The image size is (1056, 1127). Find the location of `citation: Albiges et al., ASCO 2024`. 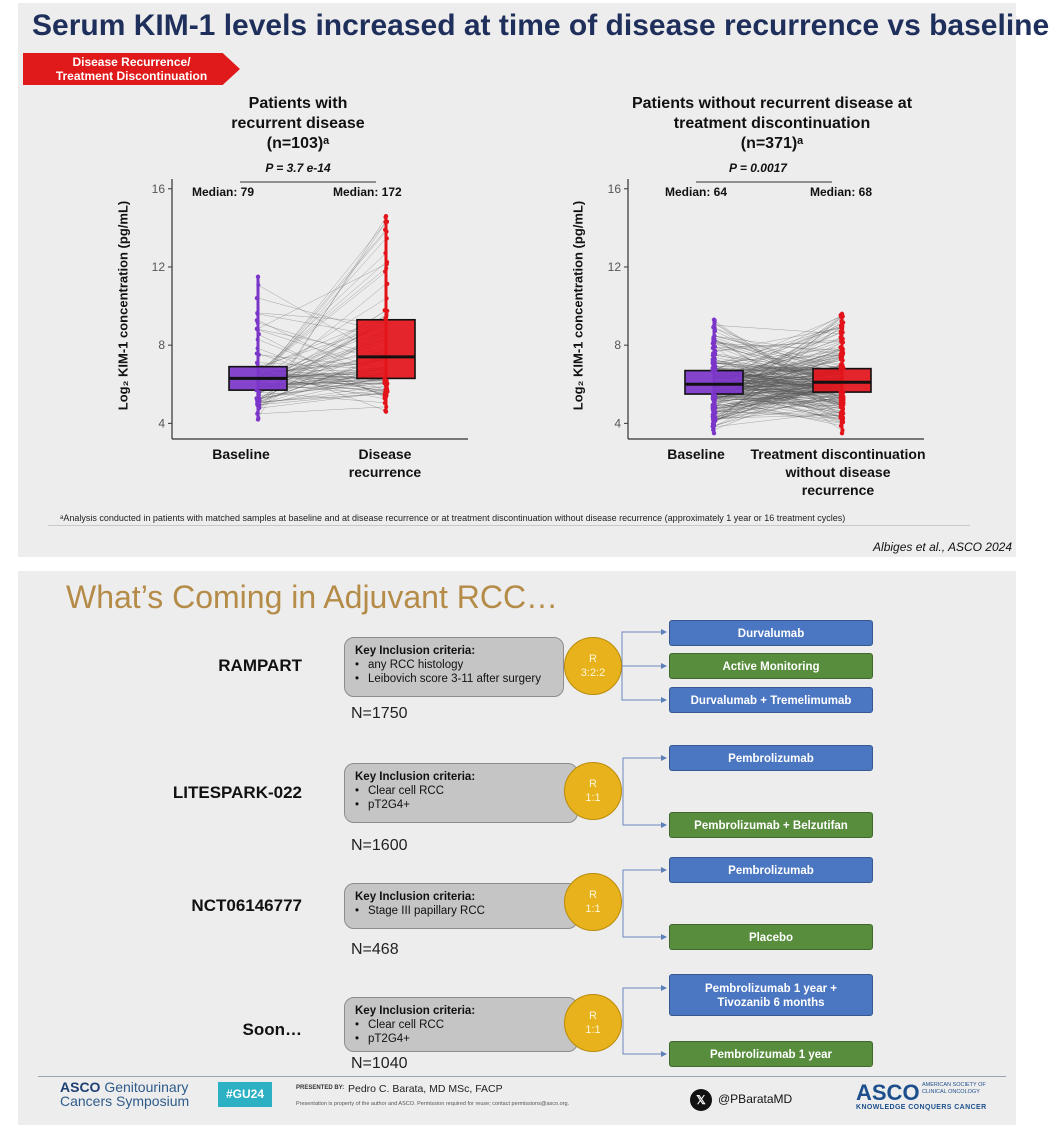

citation: Albiges et al., ASCO 2024 is located at coordinates (942, 547).